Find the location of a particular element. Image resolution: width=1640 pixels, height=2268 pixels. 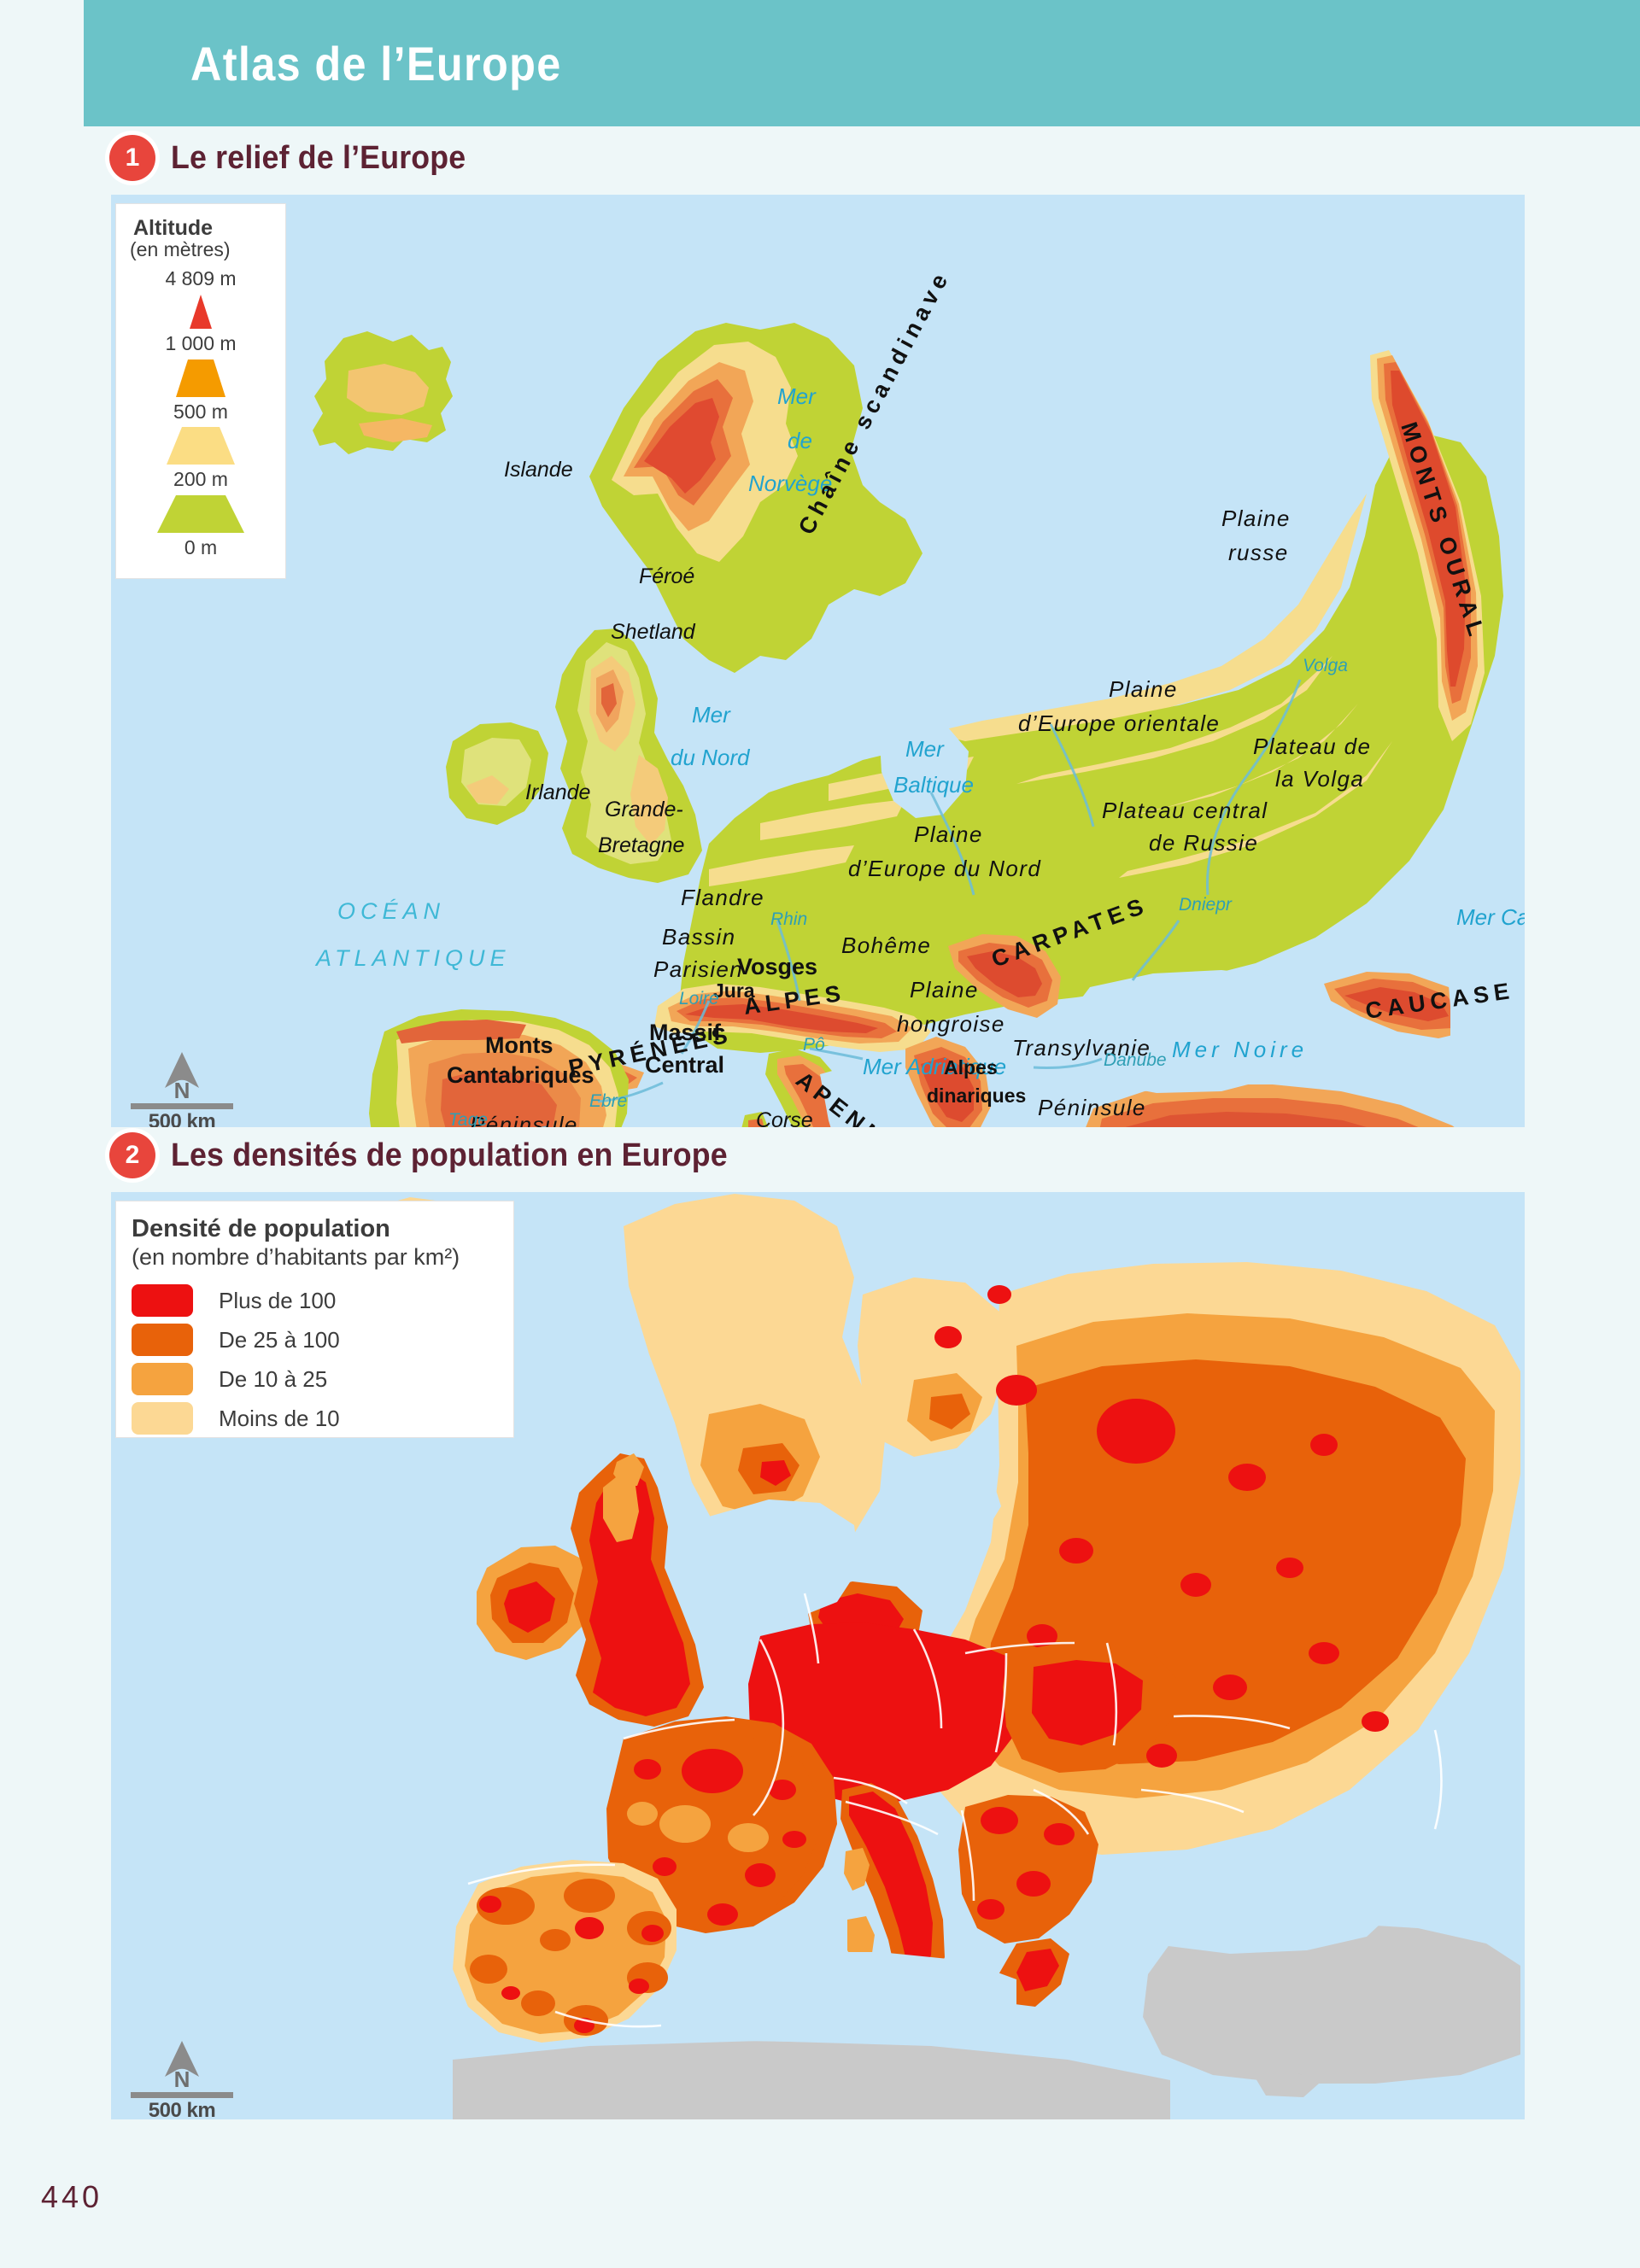

density-class-row: Moins de 10 is located at coordinates (316, 1418).